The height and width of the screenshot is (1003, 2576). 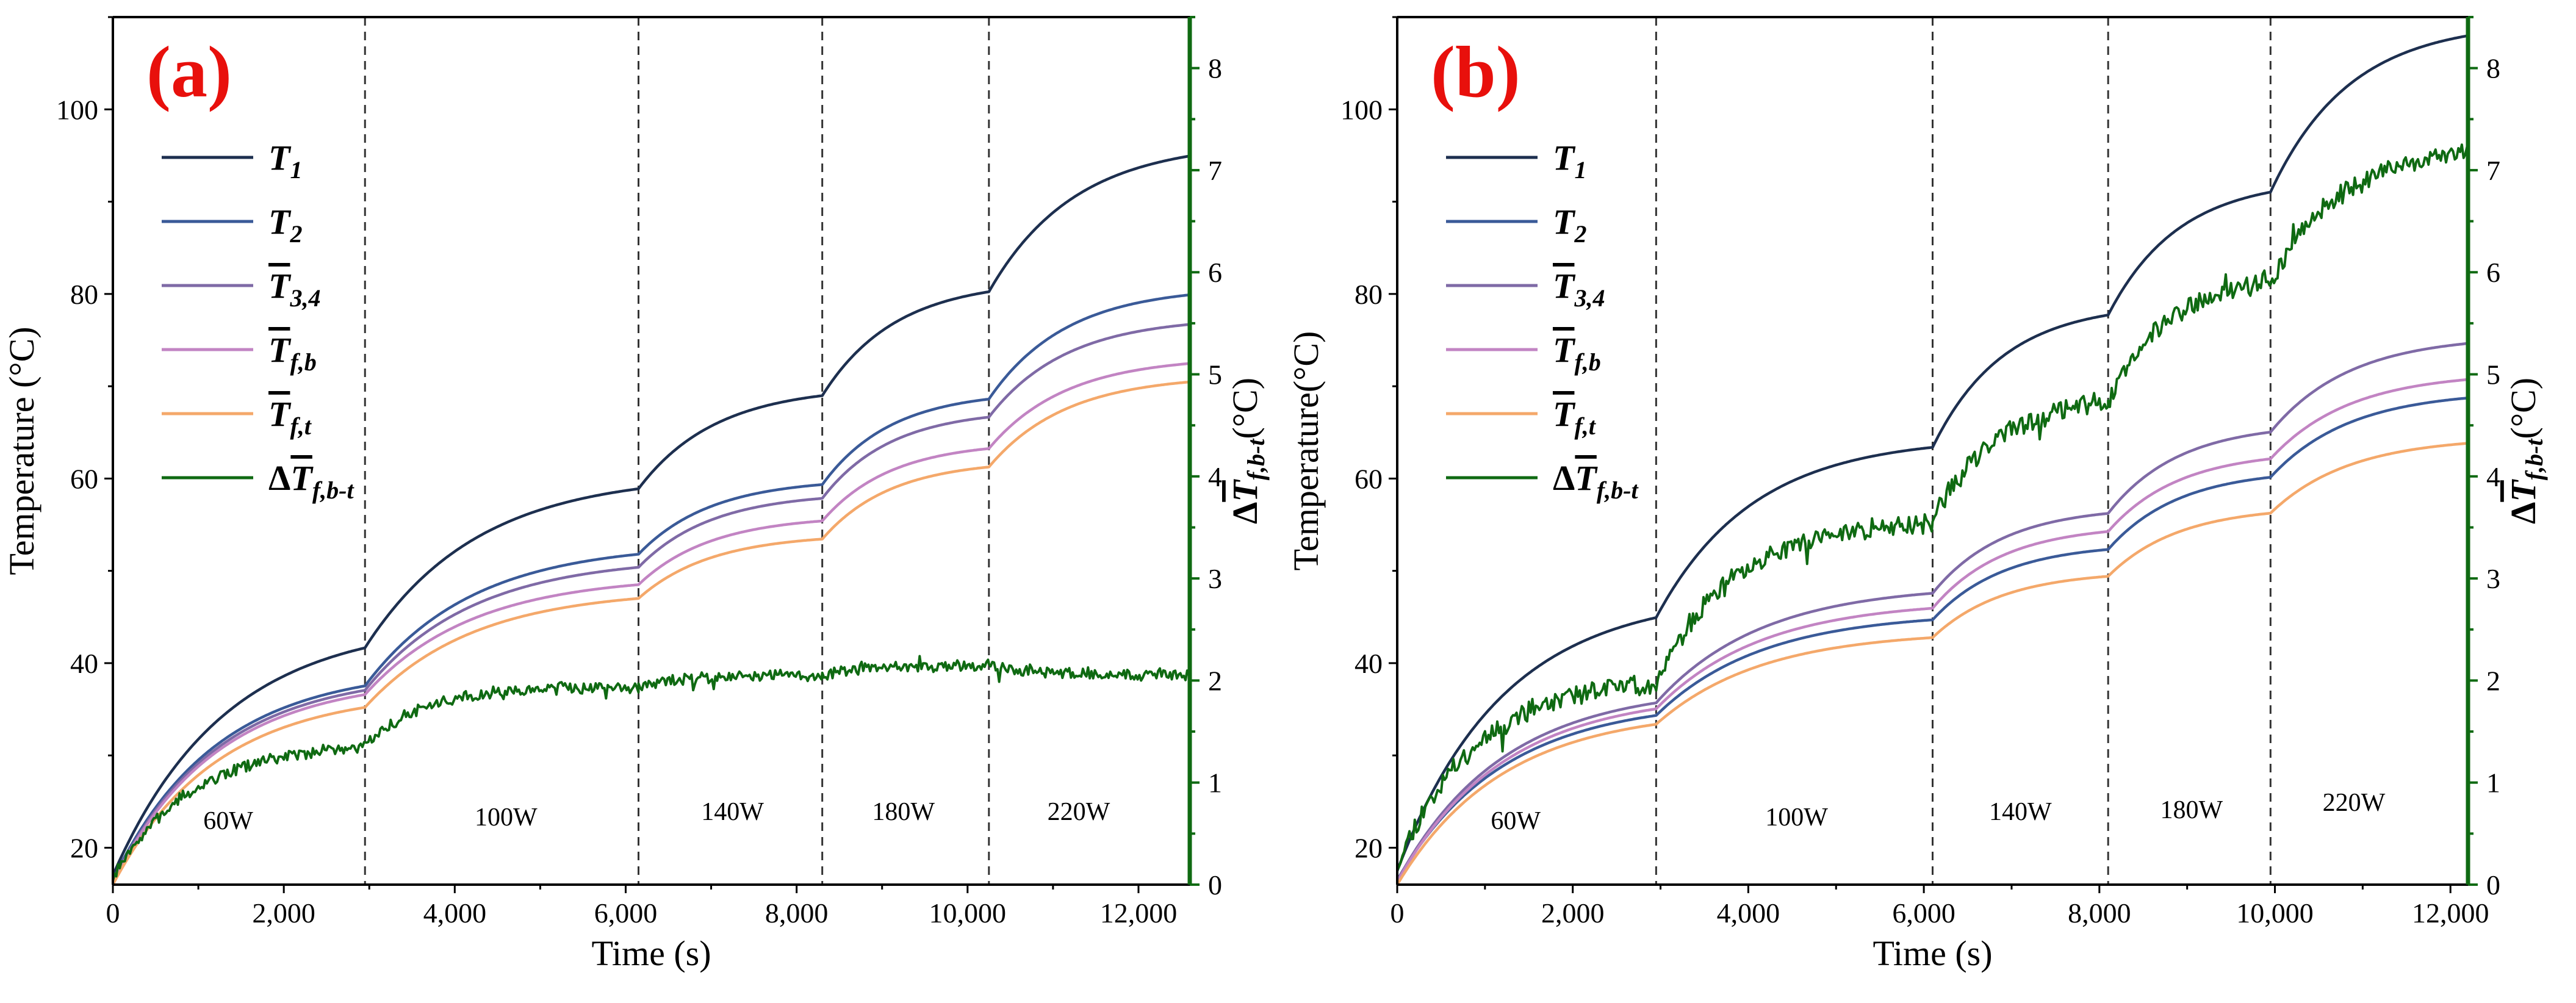 I want to click on legend-label-dT: ΔTf,b-t, so click(x=1596, y=481).